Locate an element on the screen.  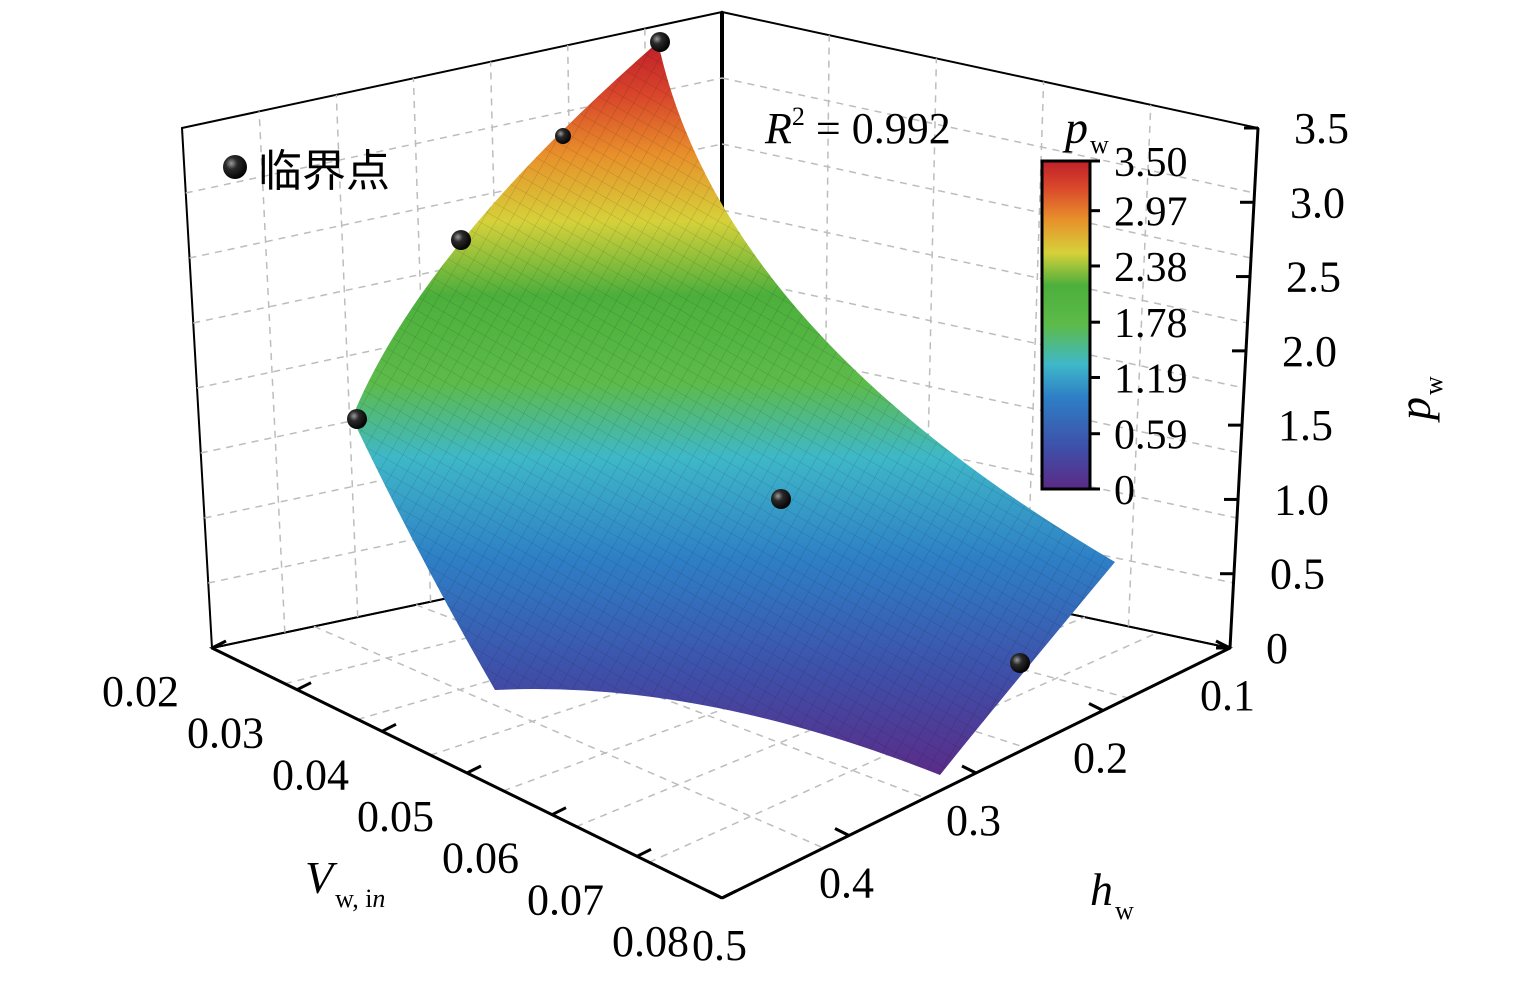
h-tick-label: 0.1 is located at coordinates (1227, 695).